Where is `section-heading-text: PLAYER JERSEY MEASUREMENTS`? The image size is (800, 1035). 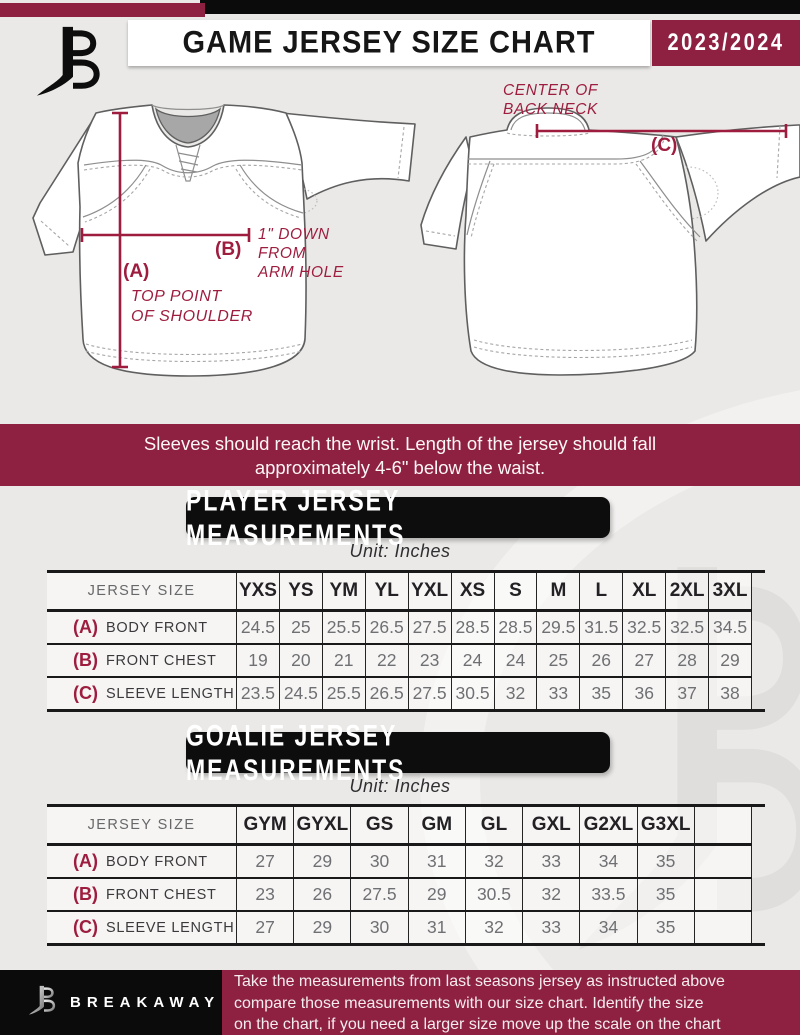 section-heading-text: PLAYER JERSEY MEASUREMENTS is located at coordinates (296, 516).